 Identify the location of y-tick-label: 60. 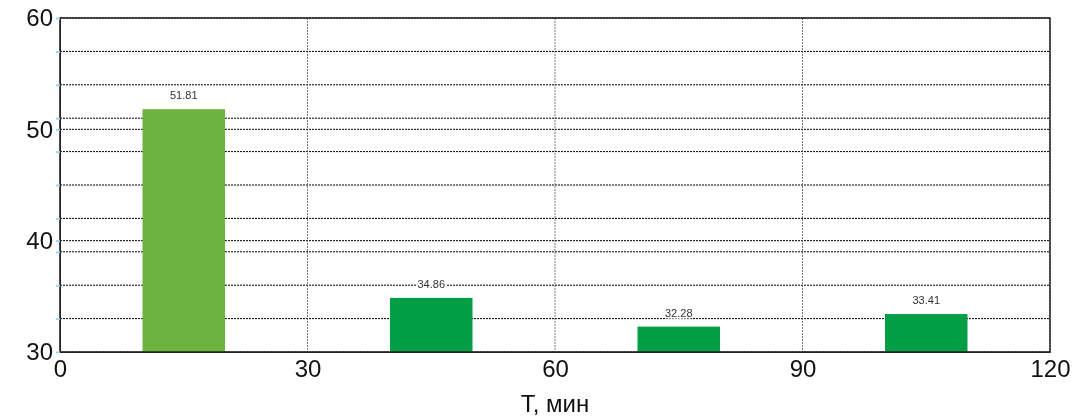
(39, 18).